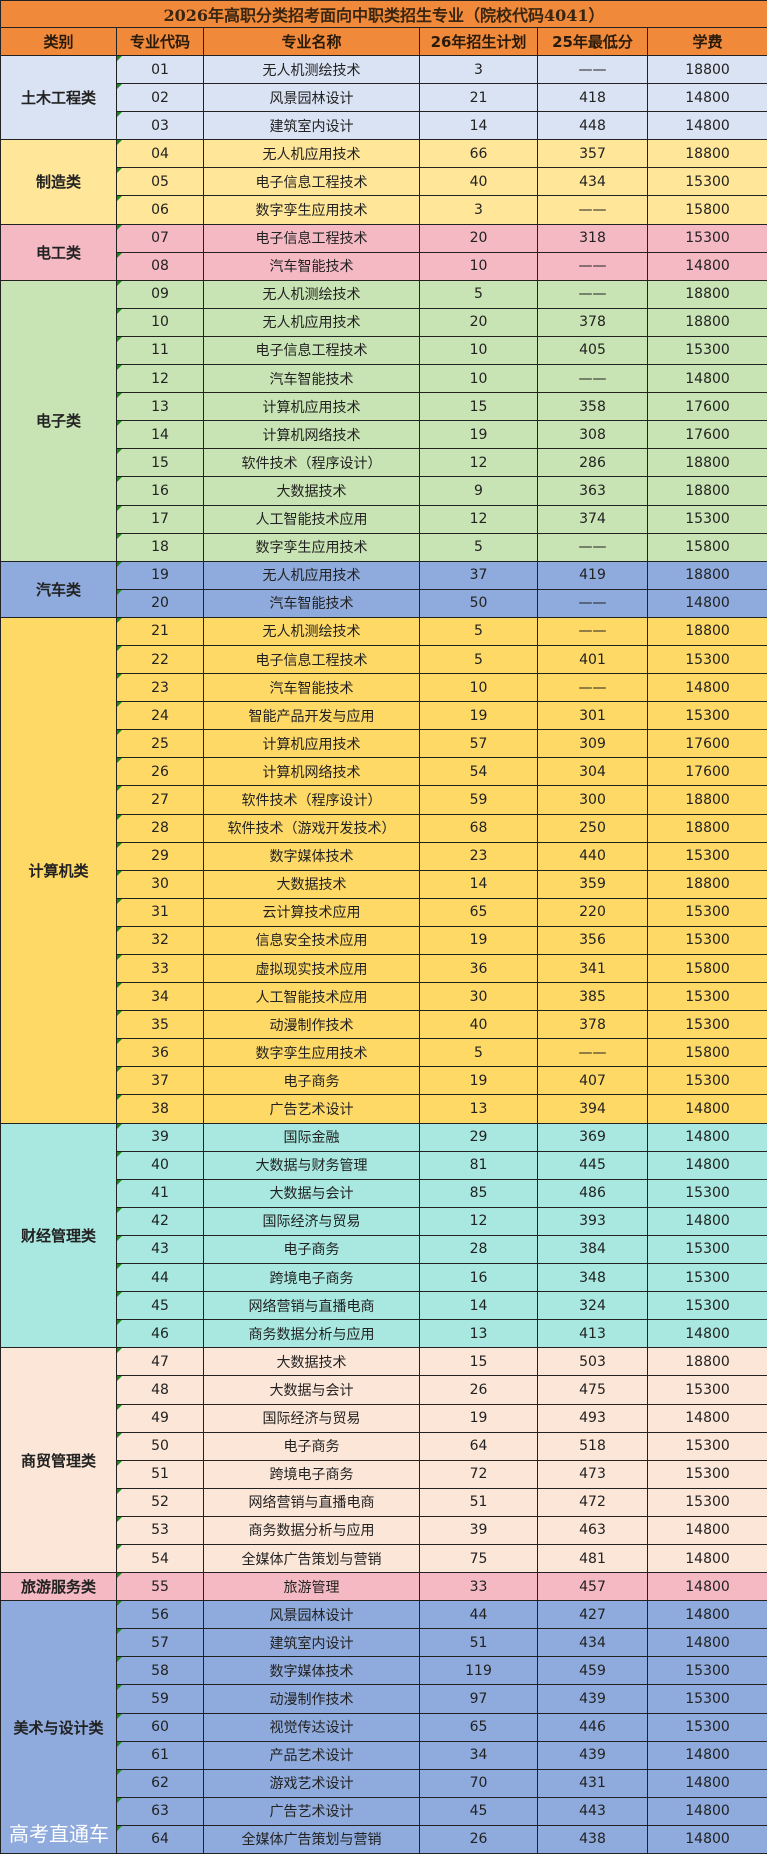 Image resolution: width=767 pixels, height=1854 pixels. What do you see at coordinates (593, 1081) in the screenshot?
I see `min-score-2025-cell: 407` at bounding box center [593, 1081].